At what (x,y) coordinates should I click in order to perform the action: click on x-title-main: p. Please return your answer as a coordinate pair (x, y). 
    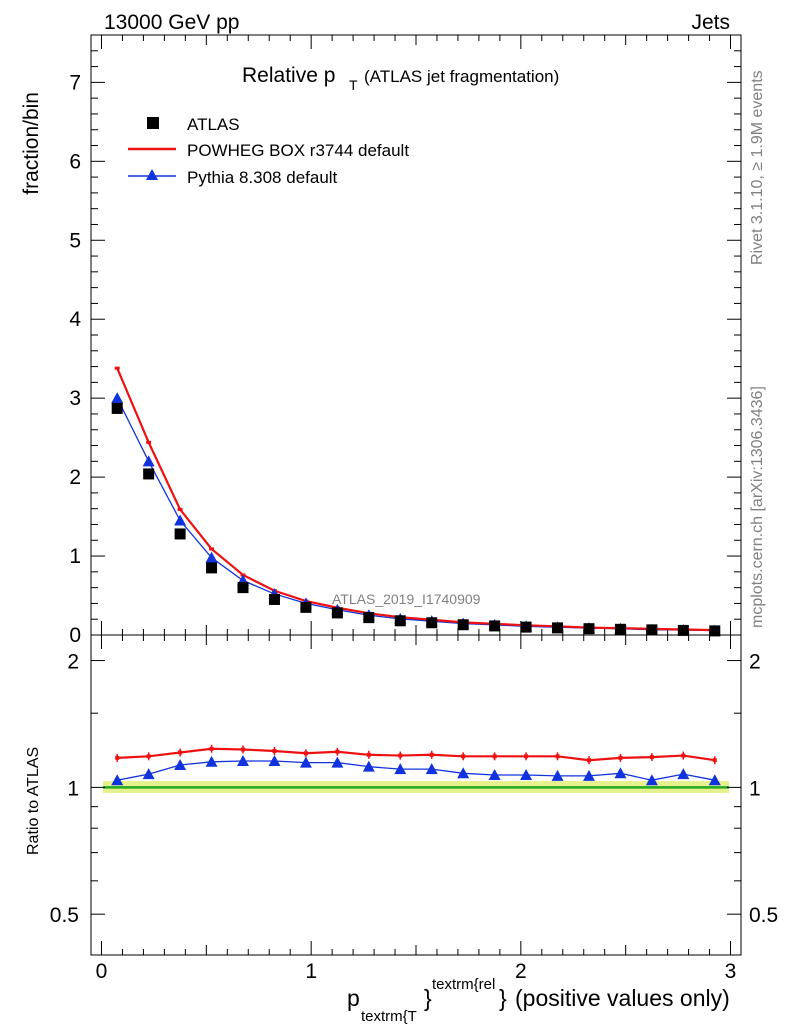
    Looking at the image, I should click on (353, 998).